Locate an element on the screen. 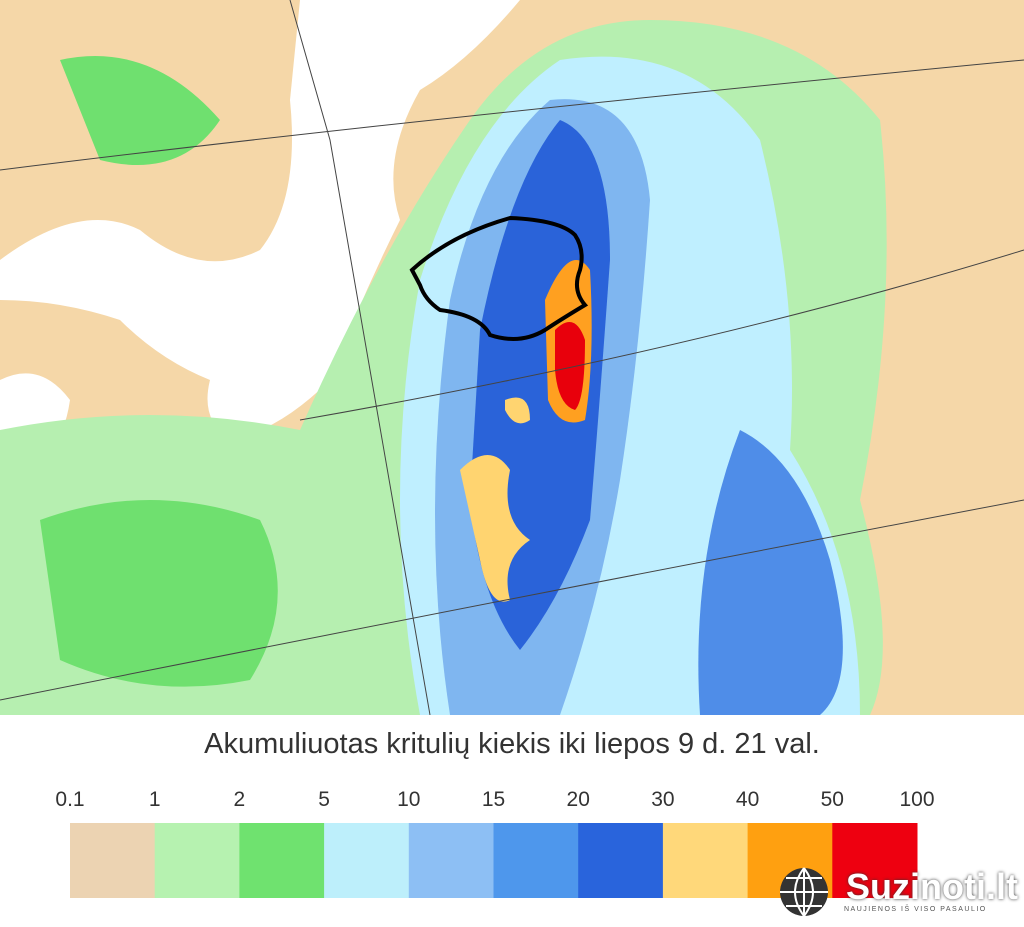  brand-name: Suzinoti.lt is located at coordinates (932, 886).